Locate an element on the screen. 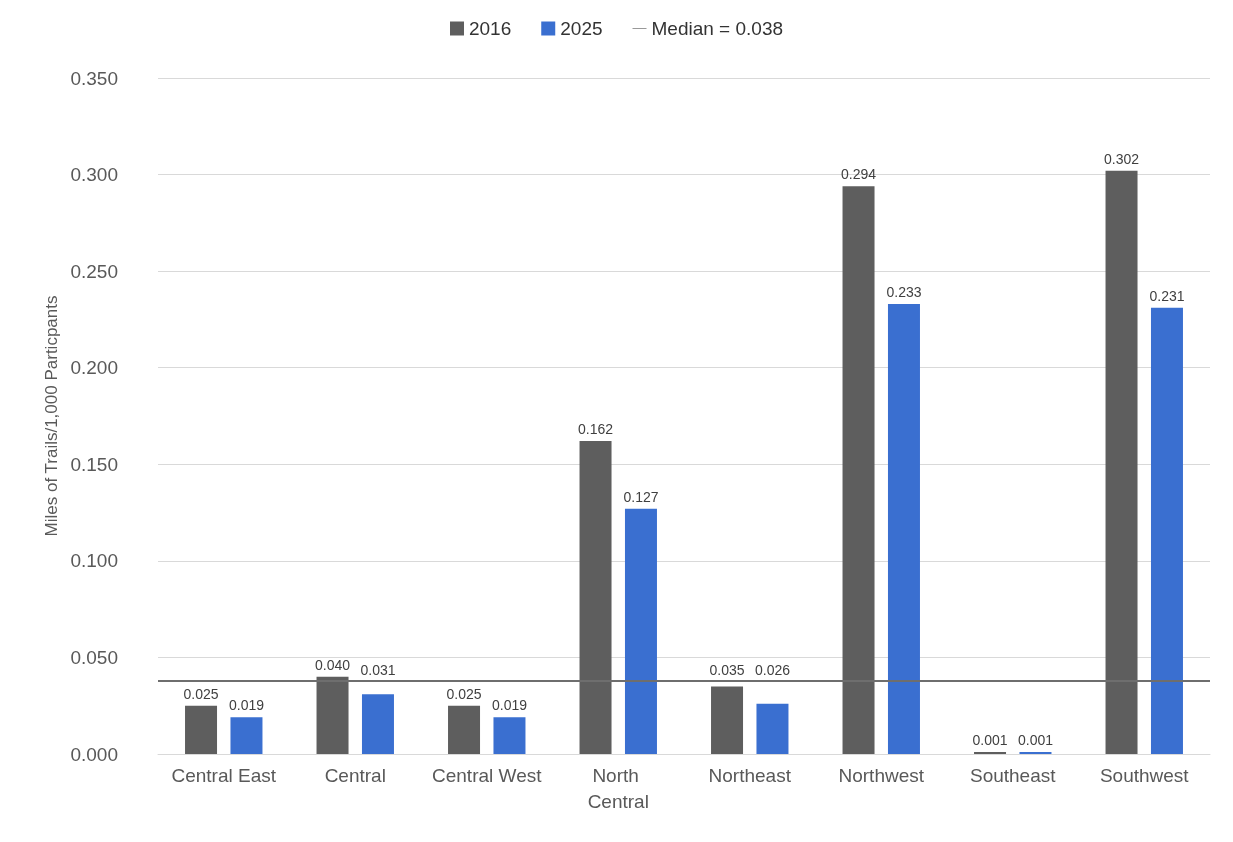 The width and height of the screenshot is (1233, 842). data-label: 0.026 is located at coordinates (772, 669).